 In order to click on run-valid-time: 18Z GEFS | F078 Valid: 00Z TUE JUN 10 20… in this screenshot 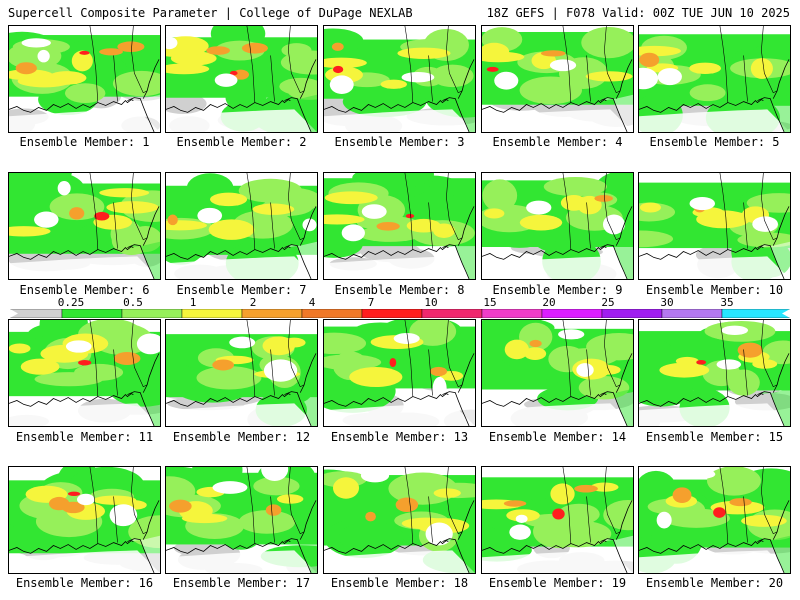, I will do `click(638, 13)`.